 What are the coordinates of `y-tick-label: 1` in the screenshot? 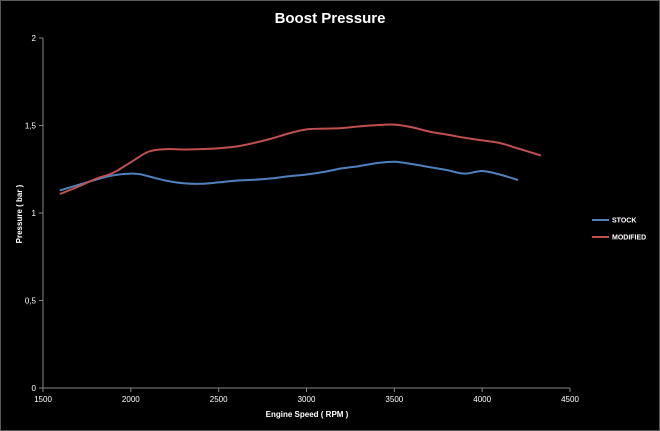 It's located at (34, 213).